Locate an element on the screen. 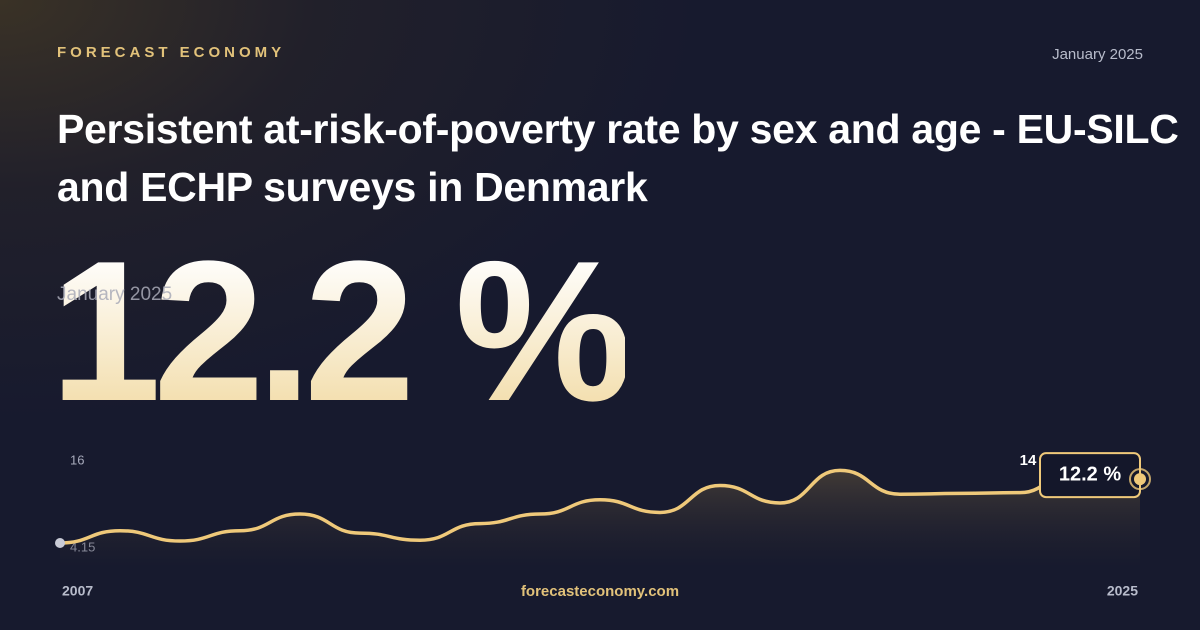 The height and width of the screenshot is (630, 1200). y-tick-label: 16 is located at coordinates (77, 459).